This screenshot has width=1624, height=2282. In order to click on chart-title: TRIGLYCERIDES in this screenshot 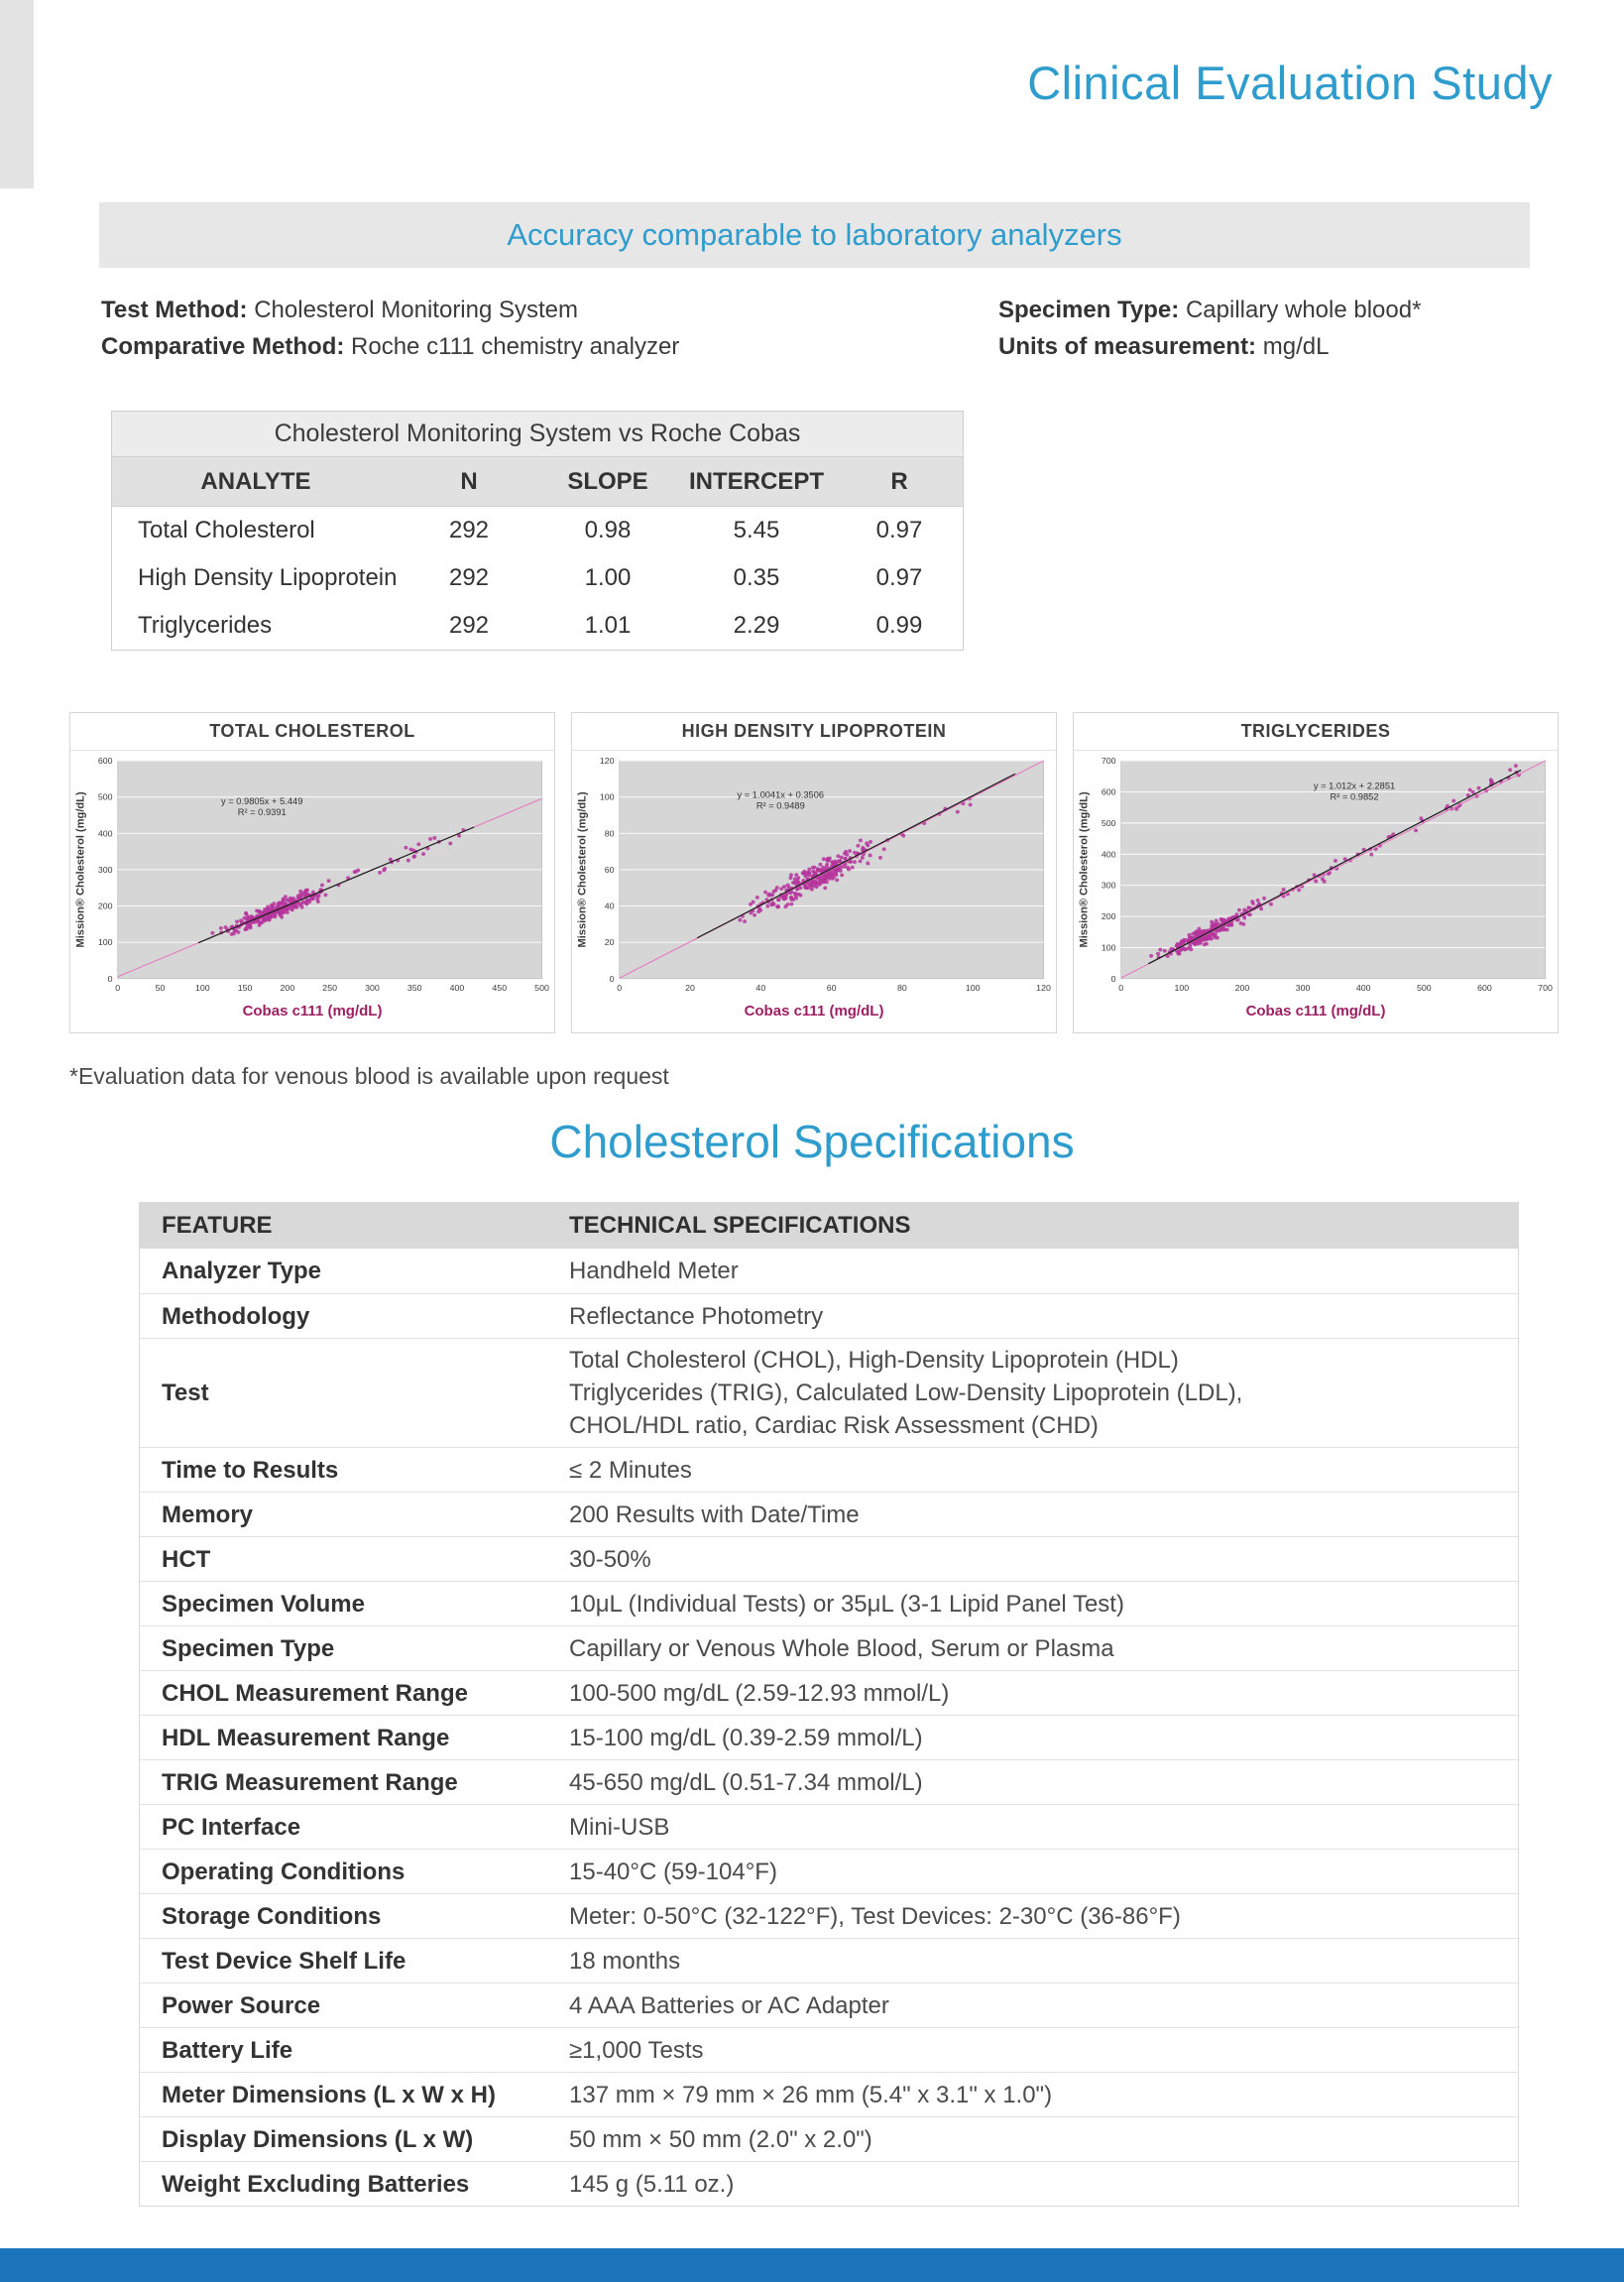, I will do `click(1316, 732)`.